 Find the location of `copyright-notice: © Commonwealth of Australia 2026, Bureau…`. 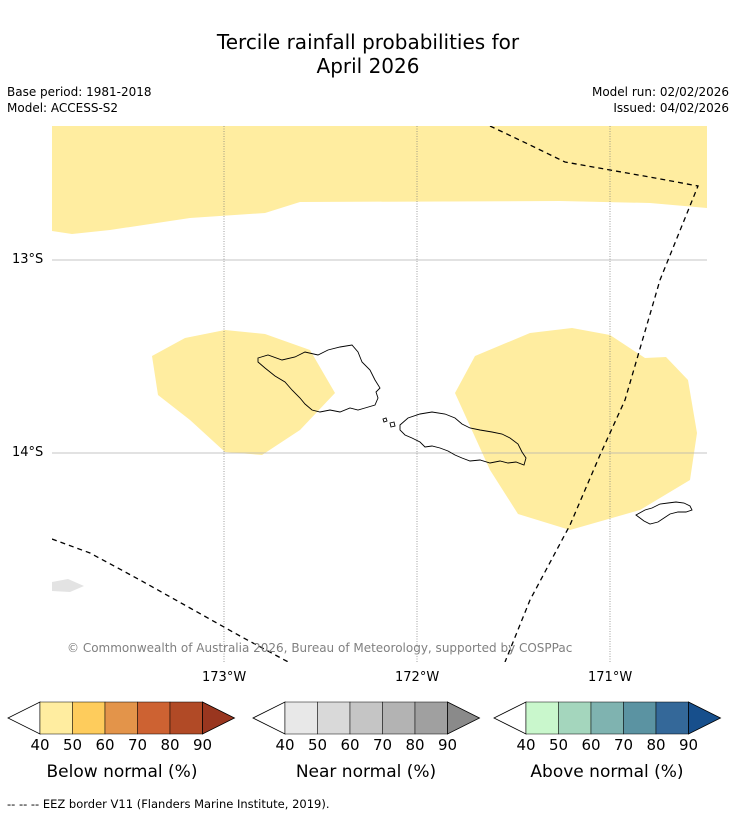

copyright-notice: © Commonwealth of Australia 2026, Bureau… is located at coordinates (320, 648).